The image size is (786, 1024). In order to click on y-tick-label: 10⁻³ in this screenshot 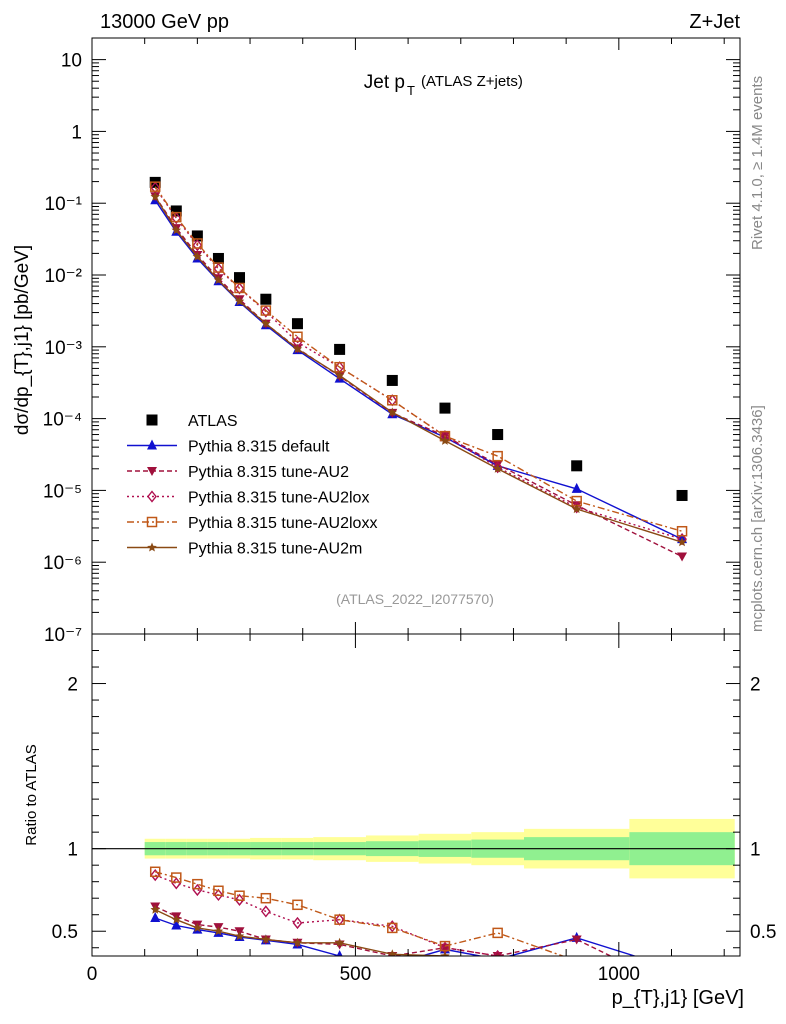, I will do `click(64, 348)`.